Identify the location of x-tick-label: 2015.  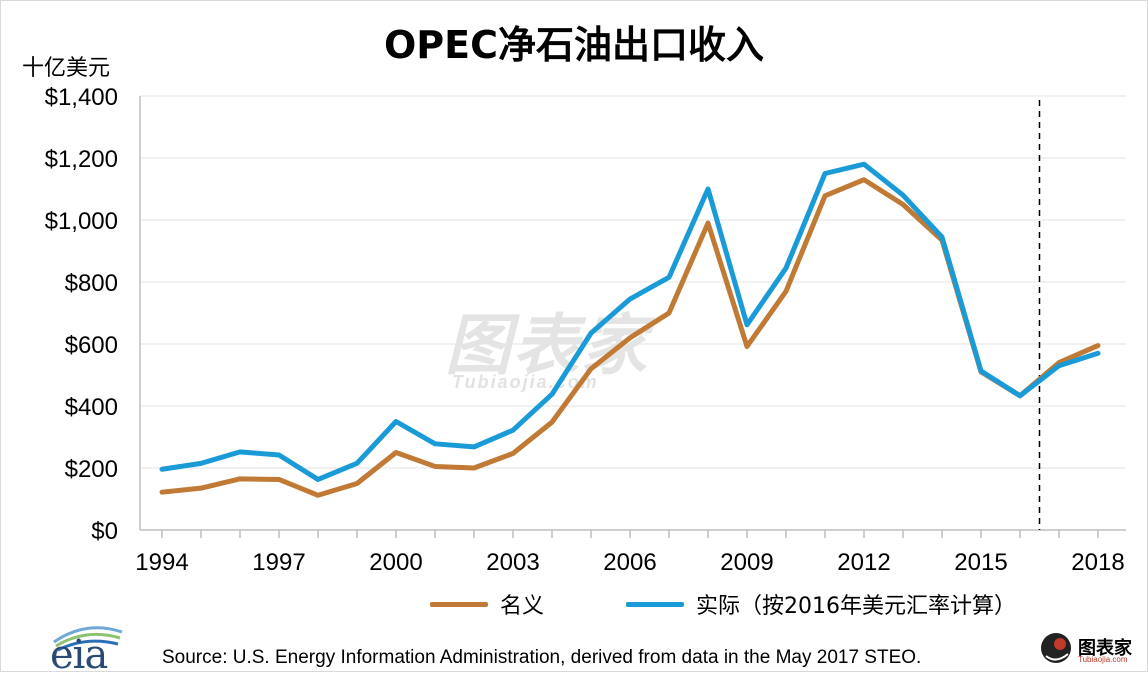
(980, 562).